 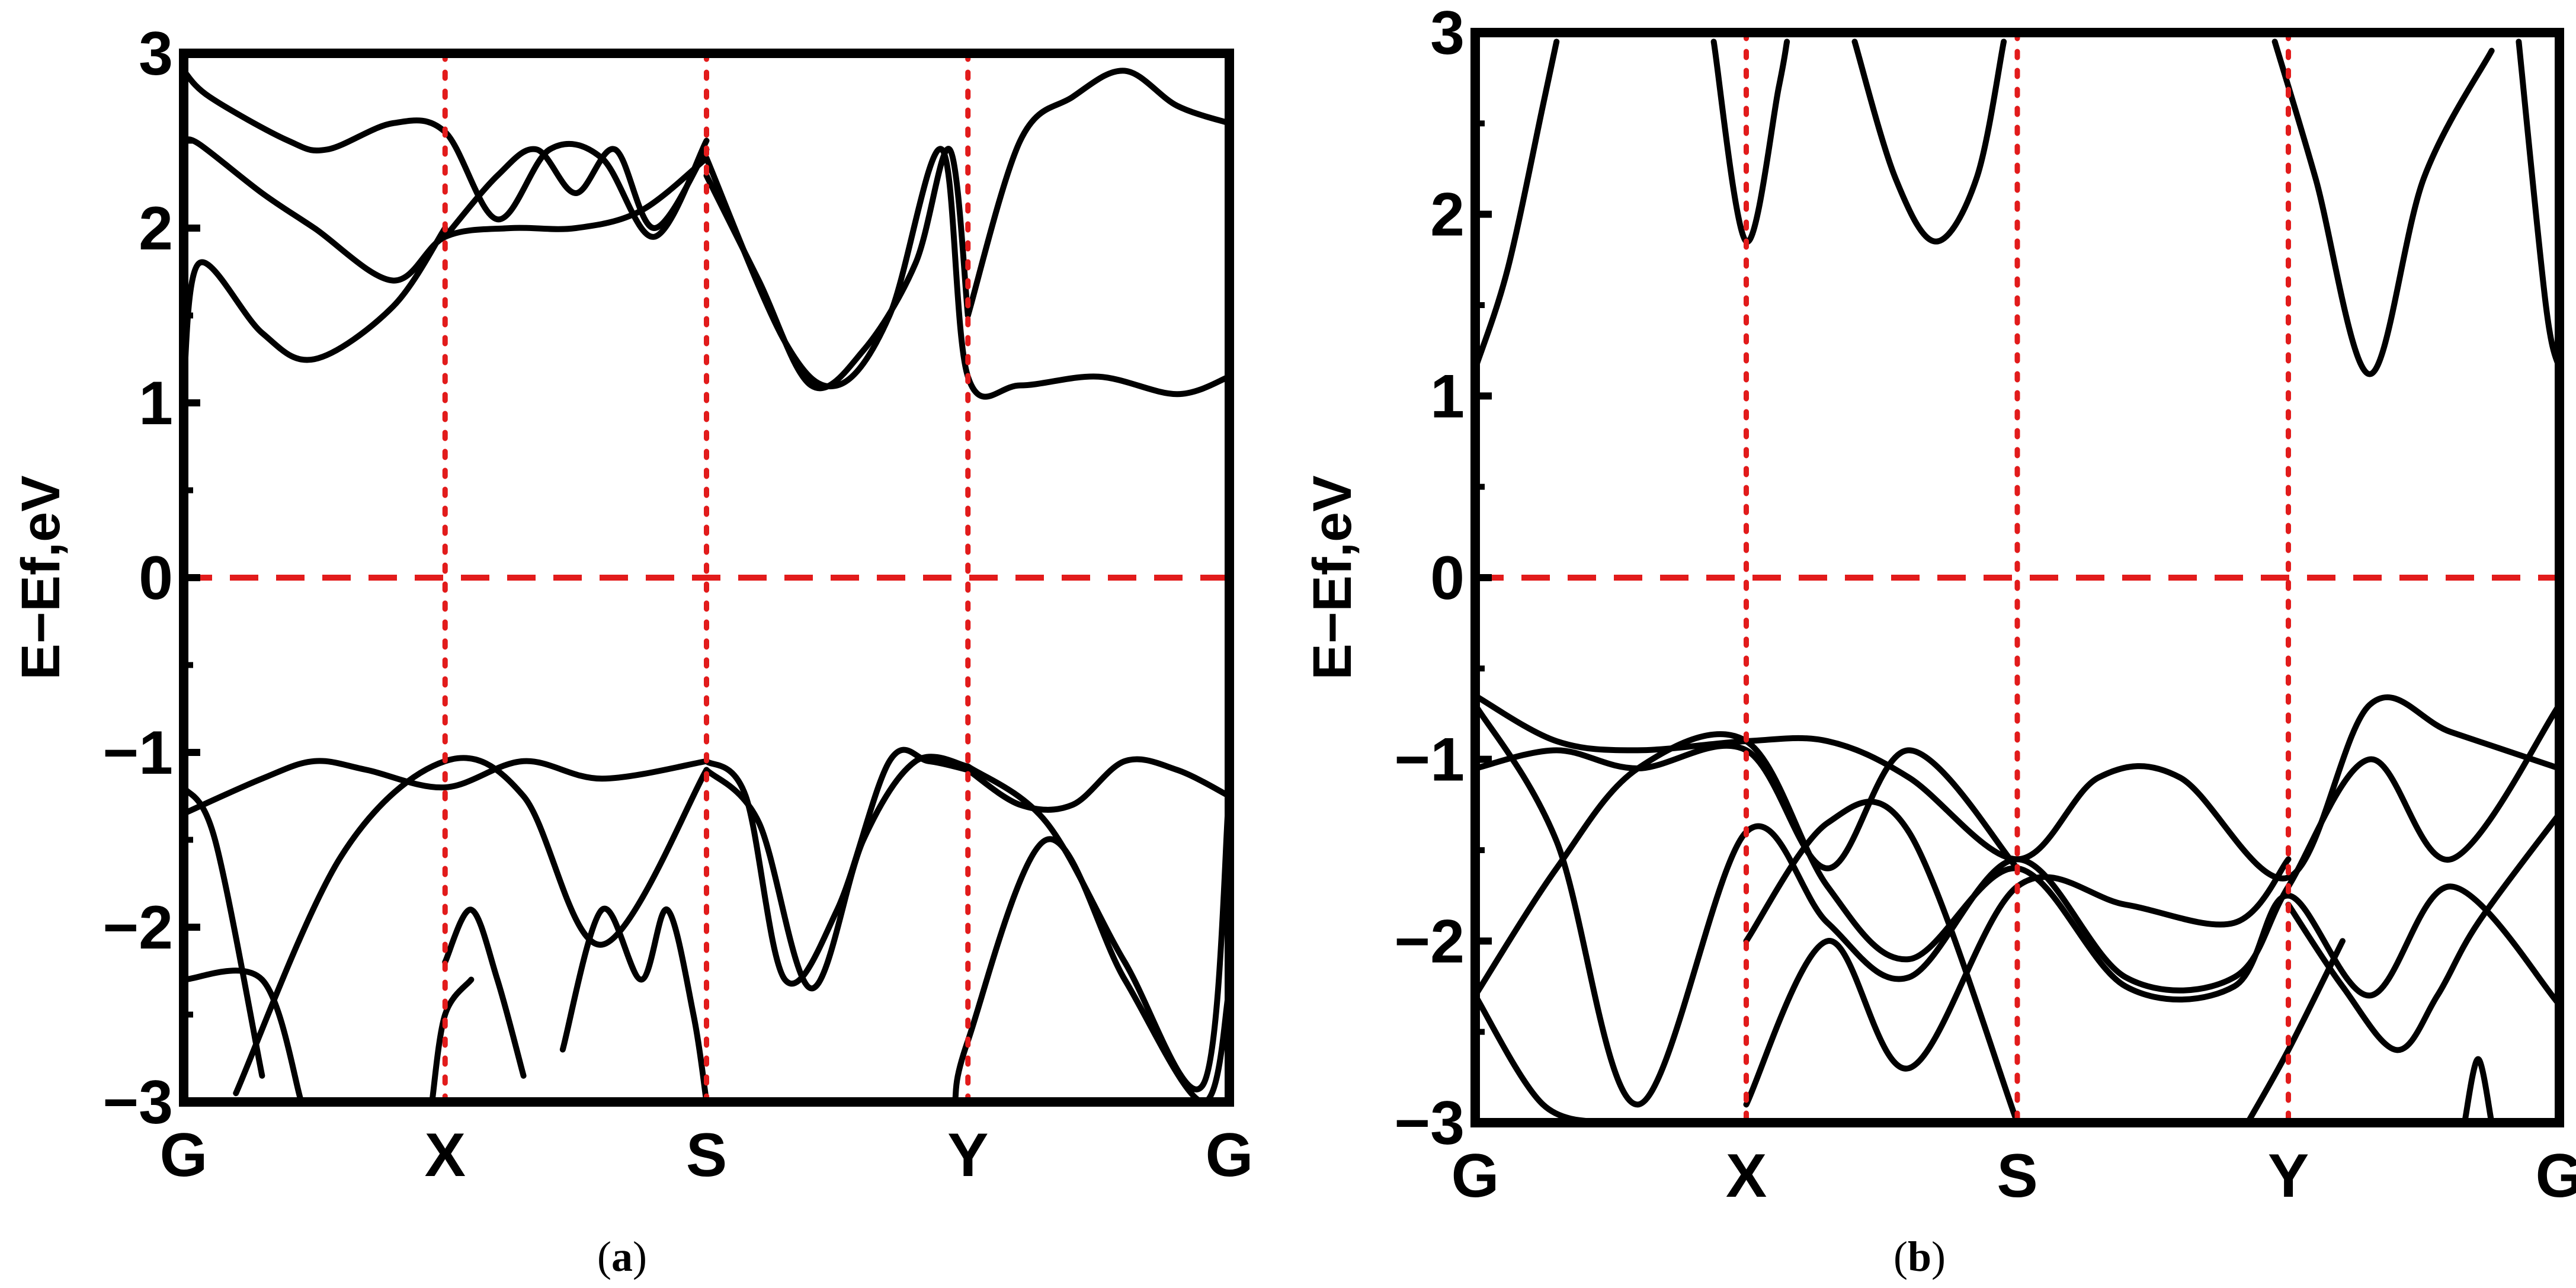 I want to click on caption-b: (b), so click(x=1919, y=1256).